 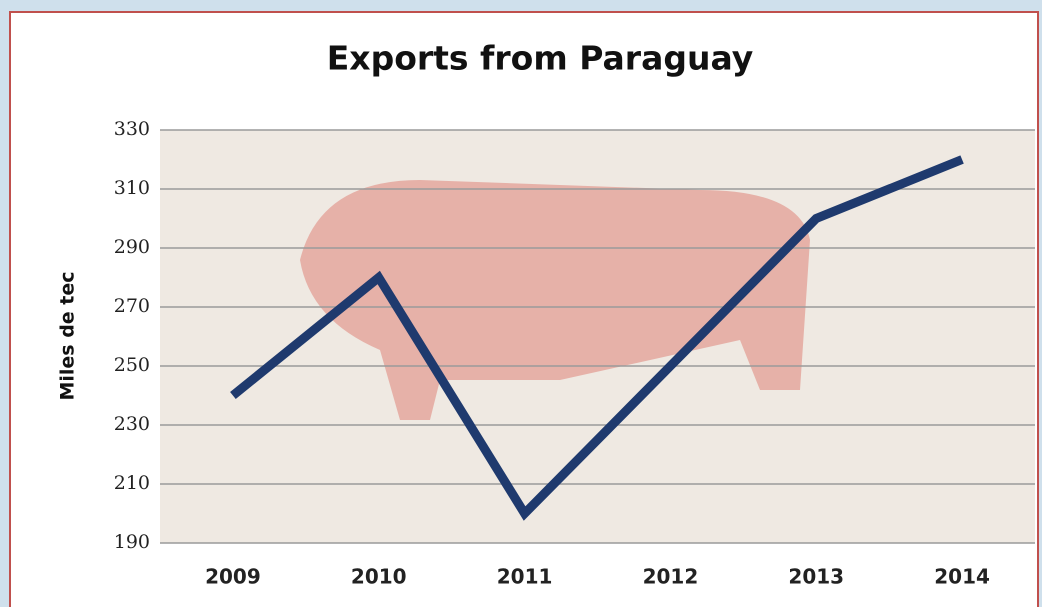 I want to click on y-tick-label: 310, so click(x=132, y=188).